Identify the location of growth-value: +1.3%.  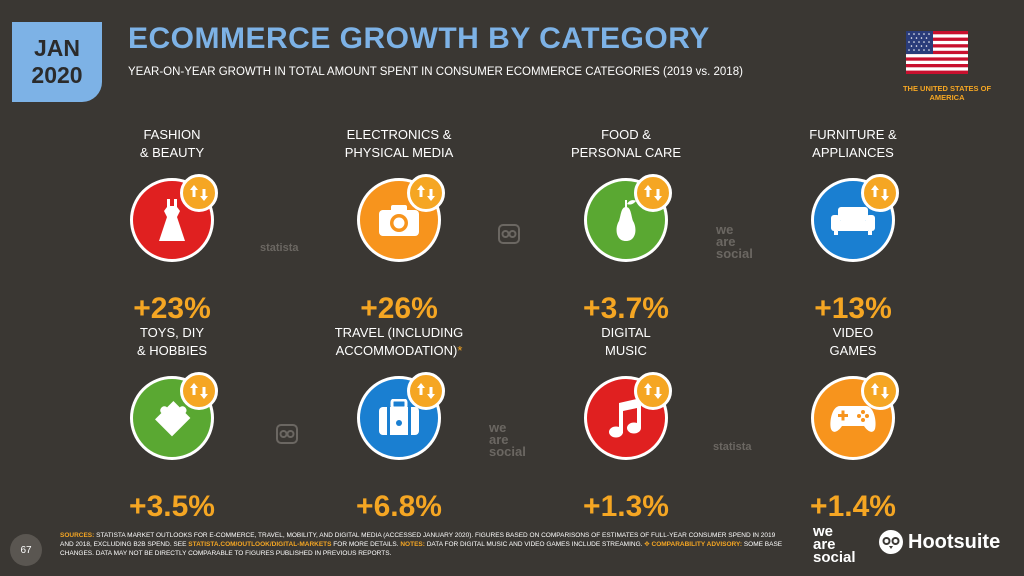
(626, 506).